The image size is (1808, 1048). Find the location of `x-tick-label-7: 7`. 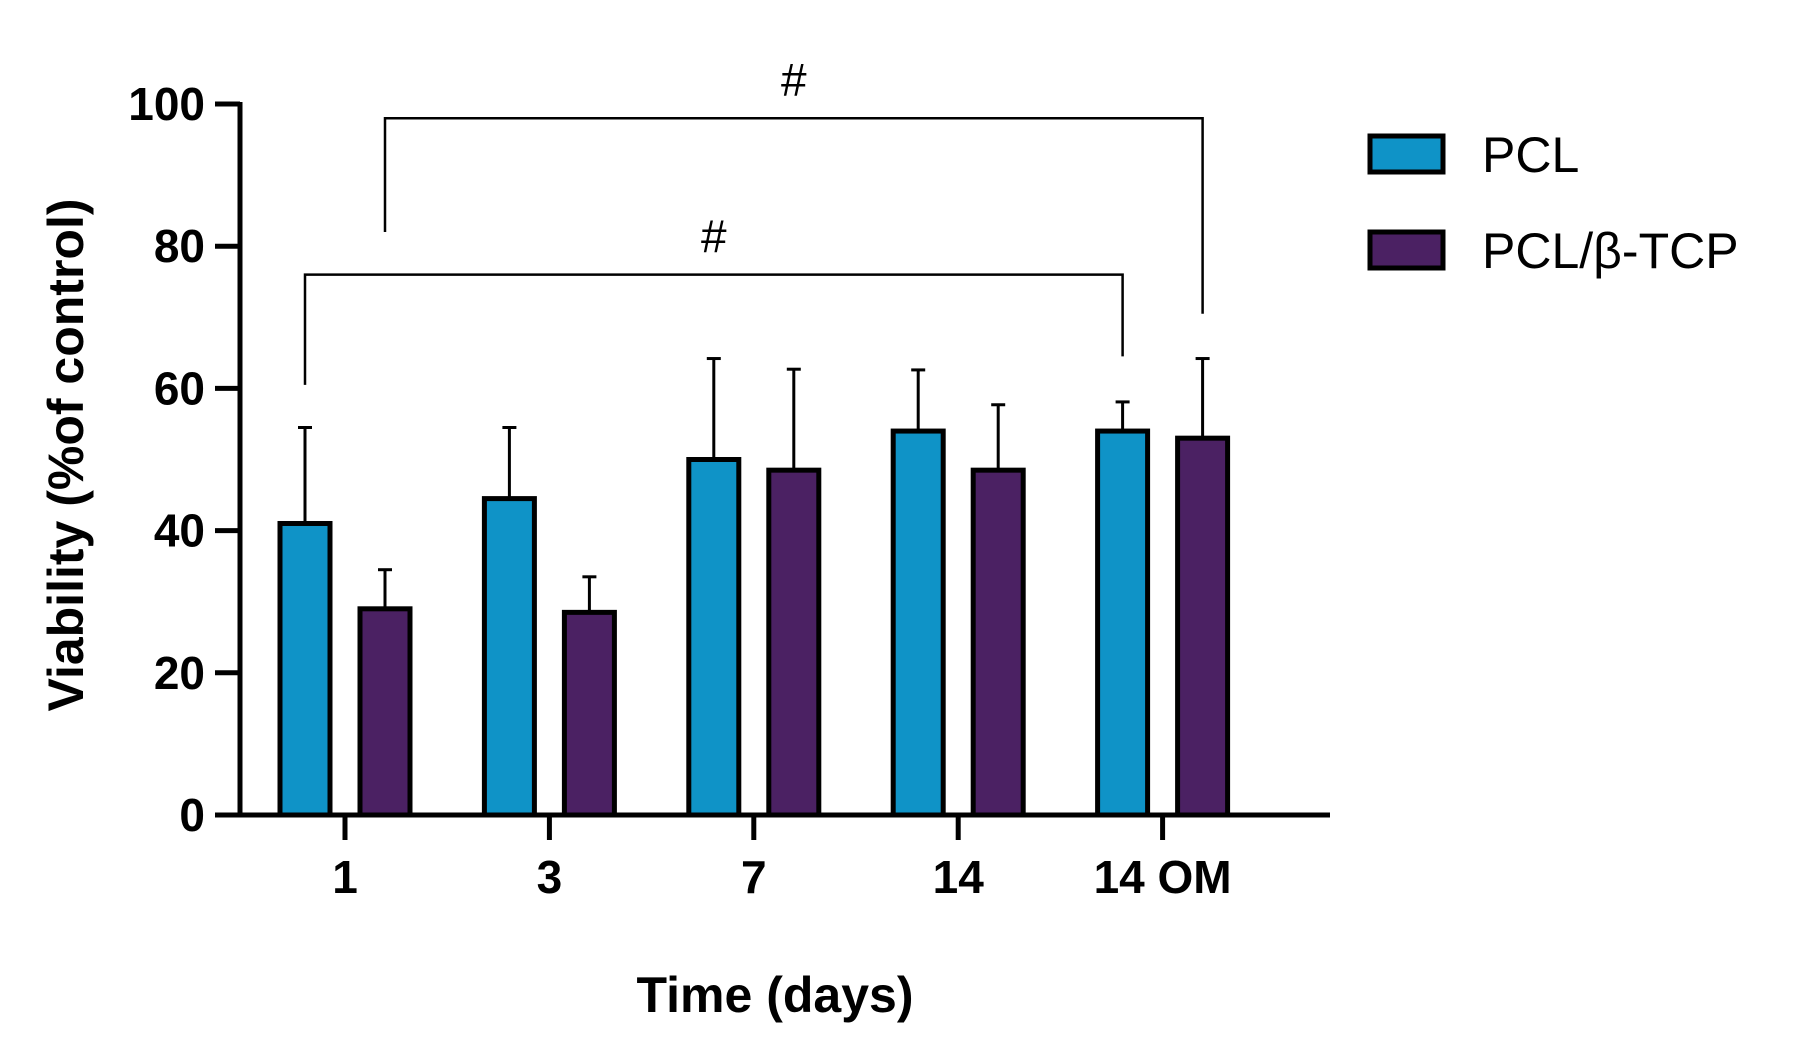

x-tick-label-7: 7 is located at coordinates (754, 877).